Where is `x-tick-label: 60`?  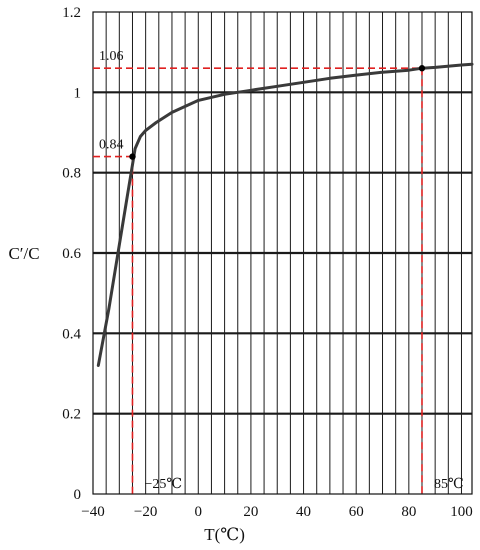 x-tick-label: 60 is located at coordinates (356, 512).